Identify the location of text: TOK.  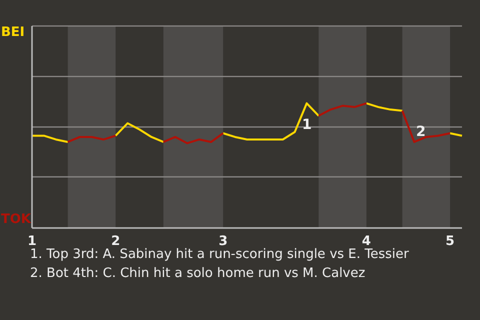
(16, 220).